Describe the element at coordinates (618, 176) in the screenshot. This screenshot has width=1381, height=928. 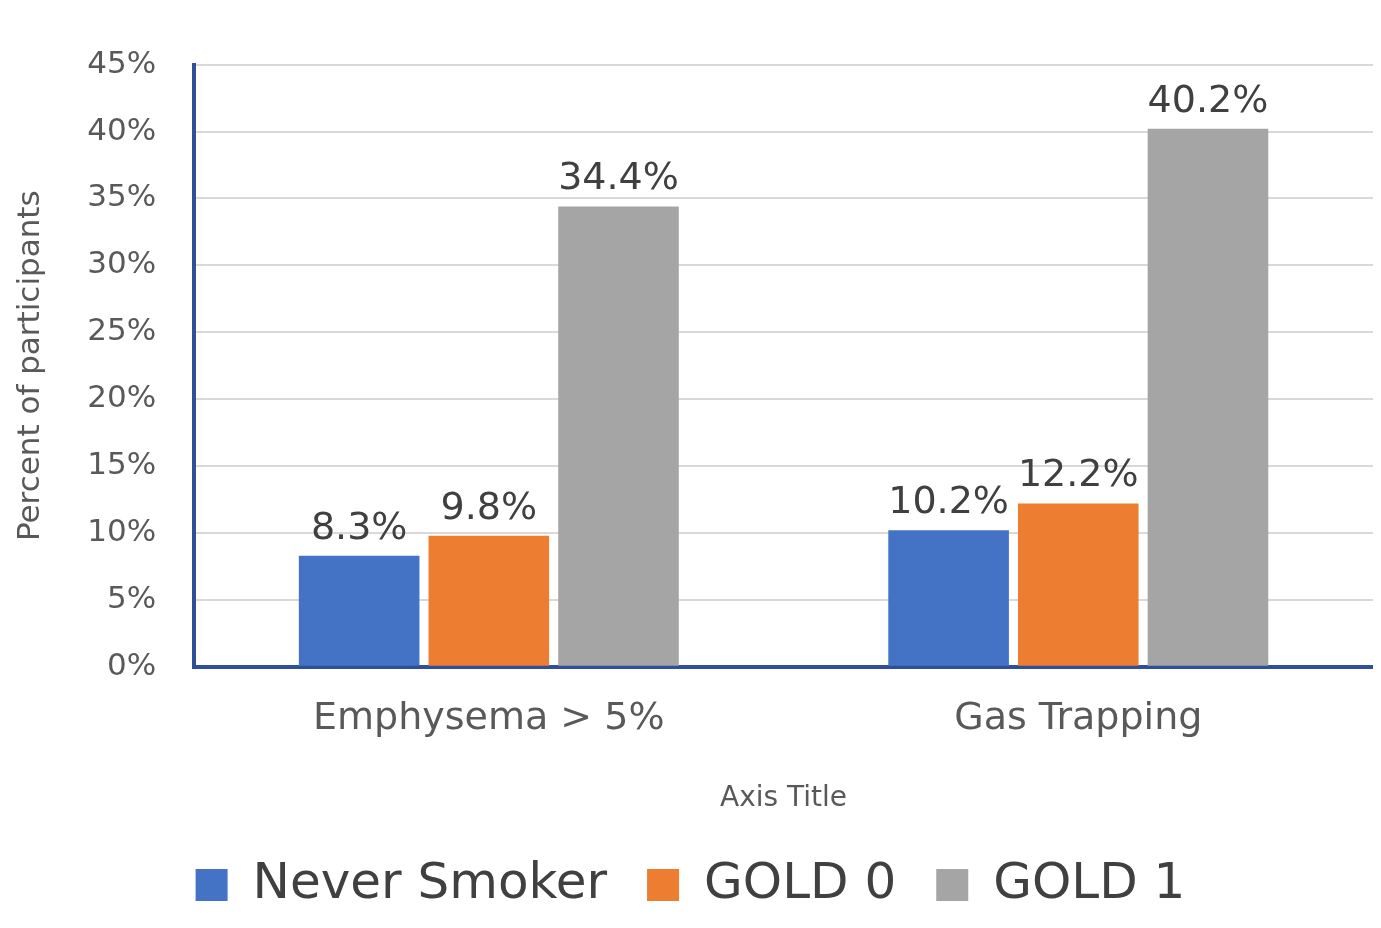
I see `data-label: 34.4%` at that location.